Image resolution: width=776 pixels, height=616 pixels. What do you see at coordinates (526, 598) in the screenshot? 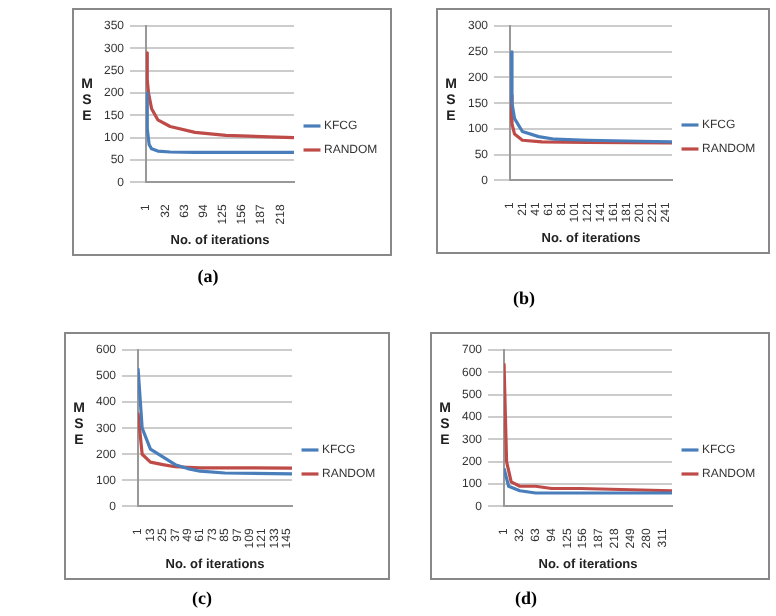
I see `text: (d)` at bounding box center [526, 598].